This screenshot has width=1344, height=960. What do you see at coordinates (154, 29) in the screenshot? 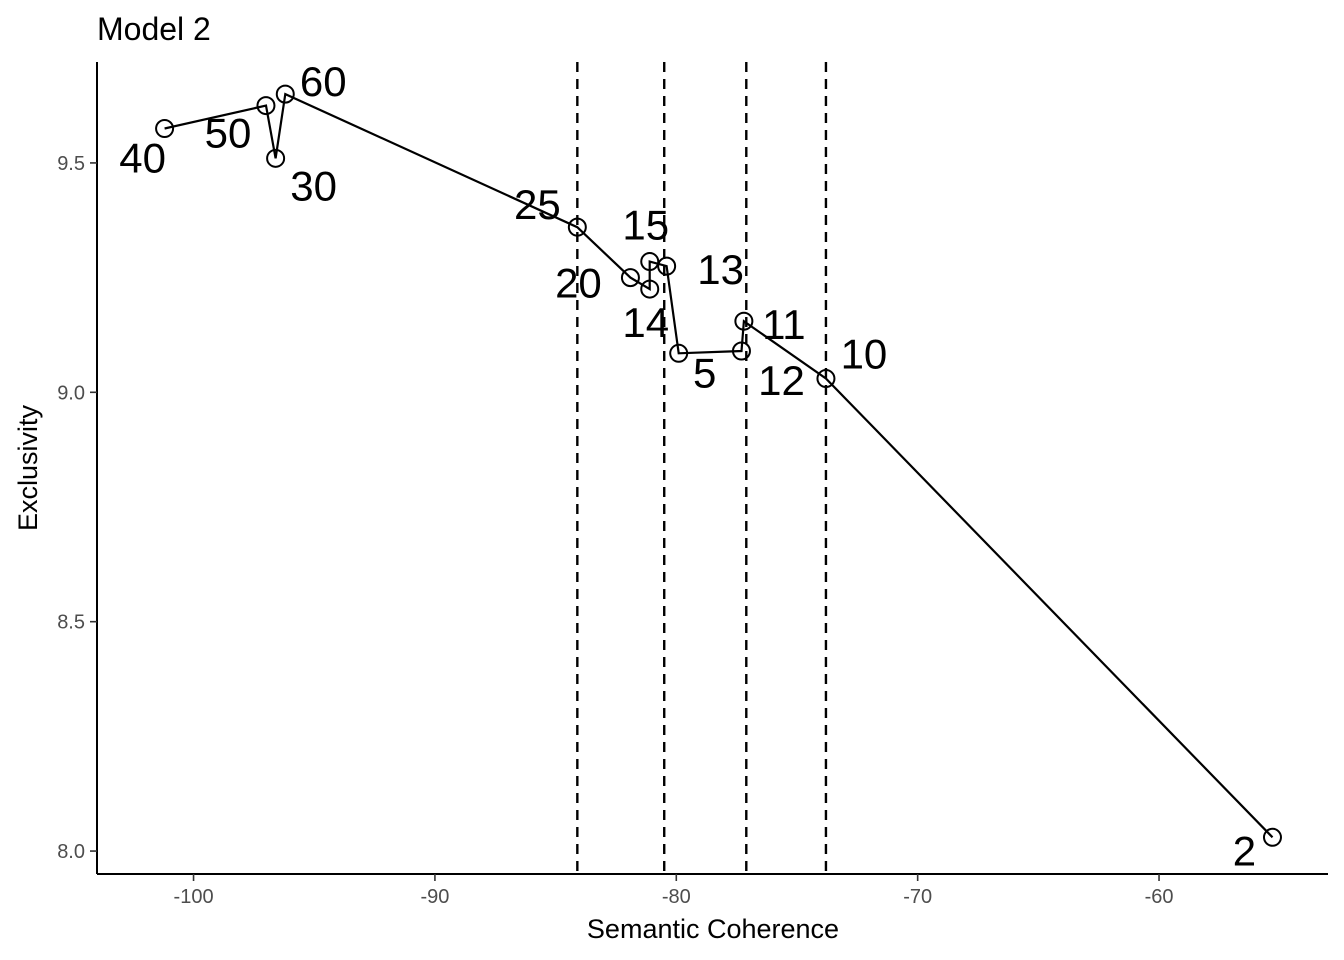
I see `chart-title: Model 2` at bounding box center [154, 29].